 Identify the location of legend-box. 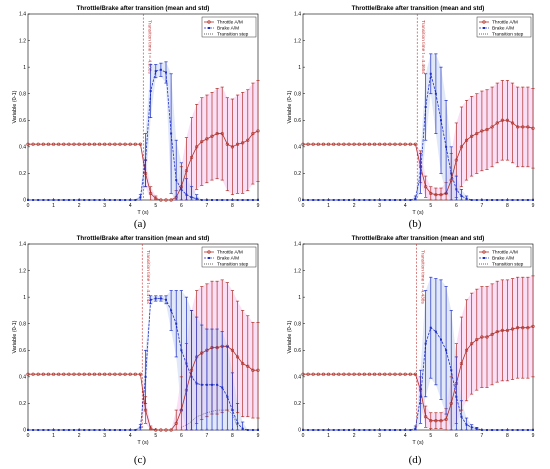
(504, 257).